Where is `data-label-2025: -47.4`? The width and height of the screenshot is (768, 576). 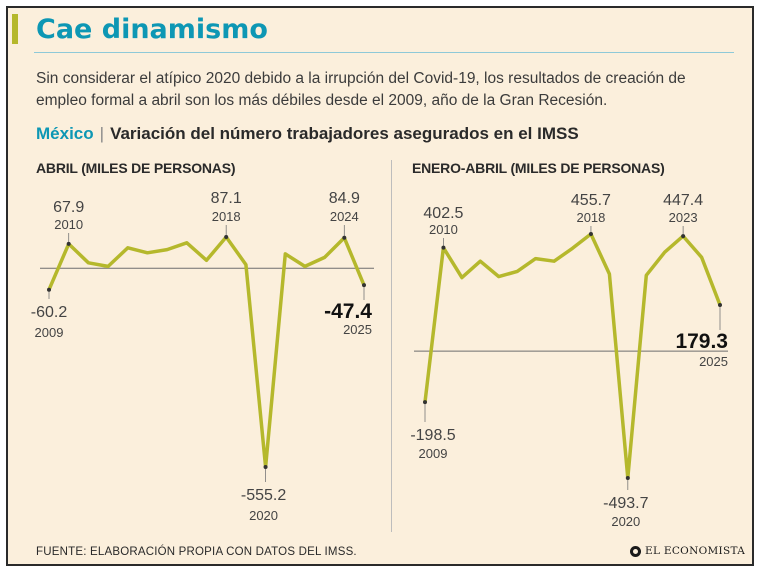
data-label-2025: -47.4 is located at coordinates (348, 311).